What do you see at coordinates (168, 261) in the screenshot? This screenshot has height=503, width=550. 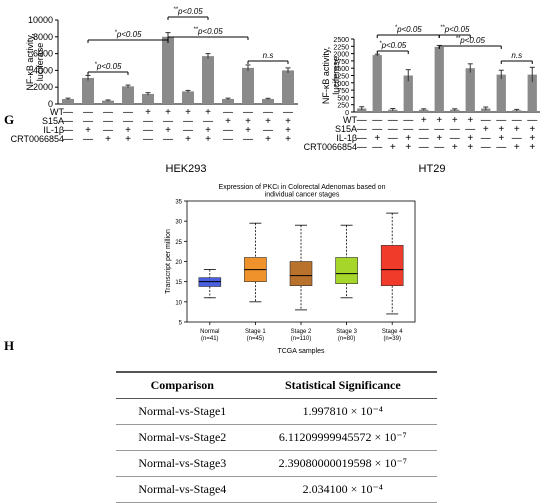 I see `y-axis-label: Transcript per million` at bounding box center [168, 261].